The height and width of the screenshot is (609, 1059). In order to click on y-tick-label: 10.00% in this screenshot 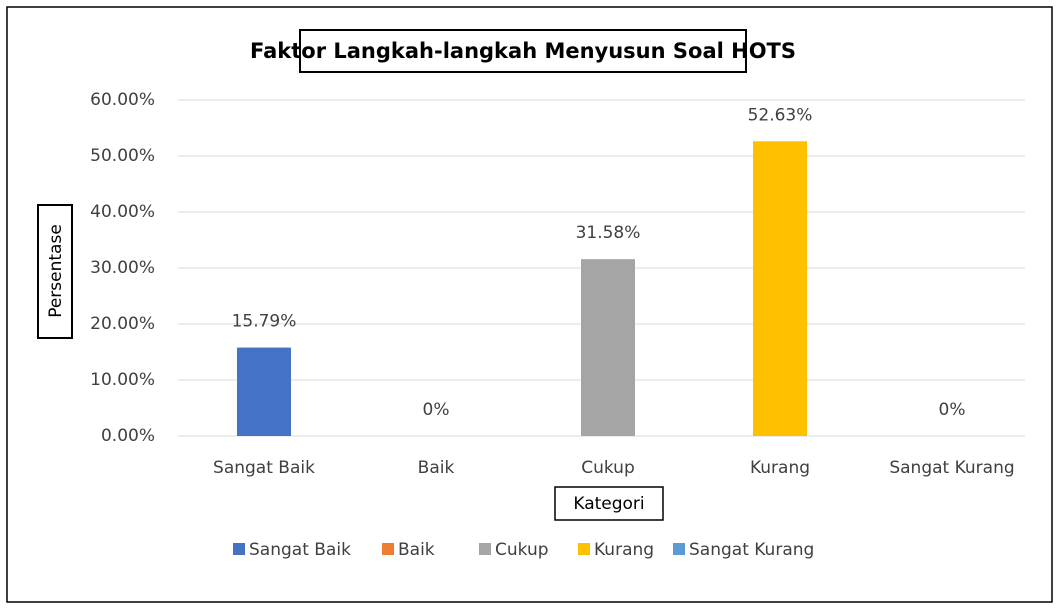, I will do `click(122, 380)`.